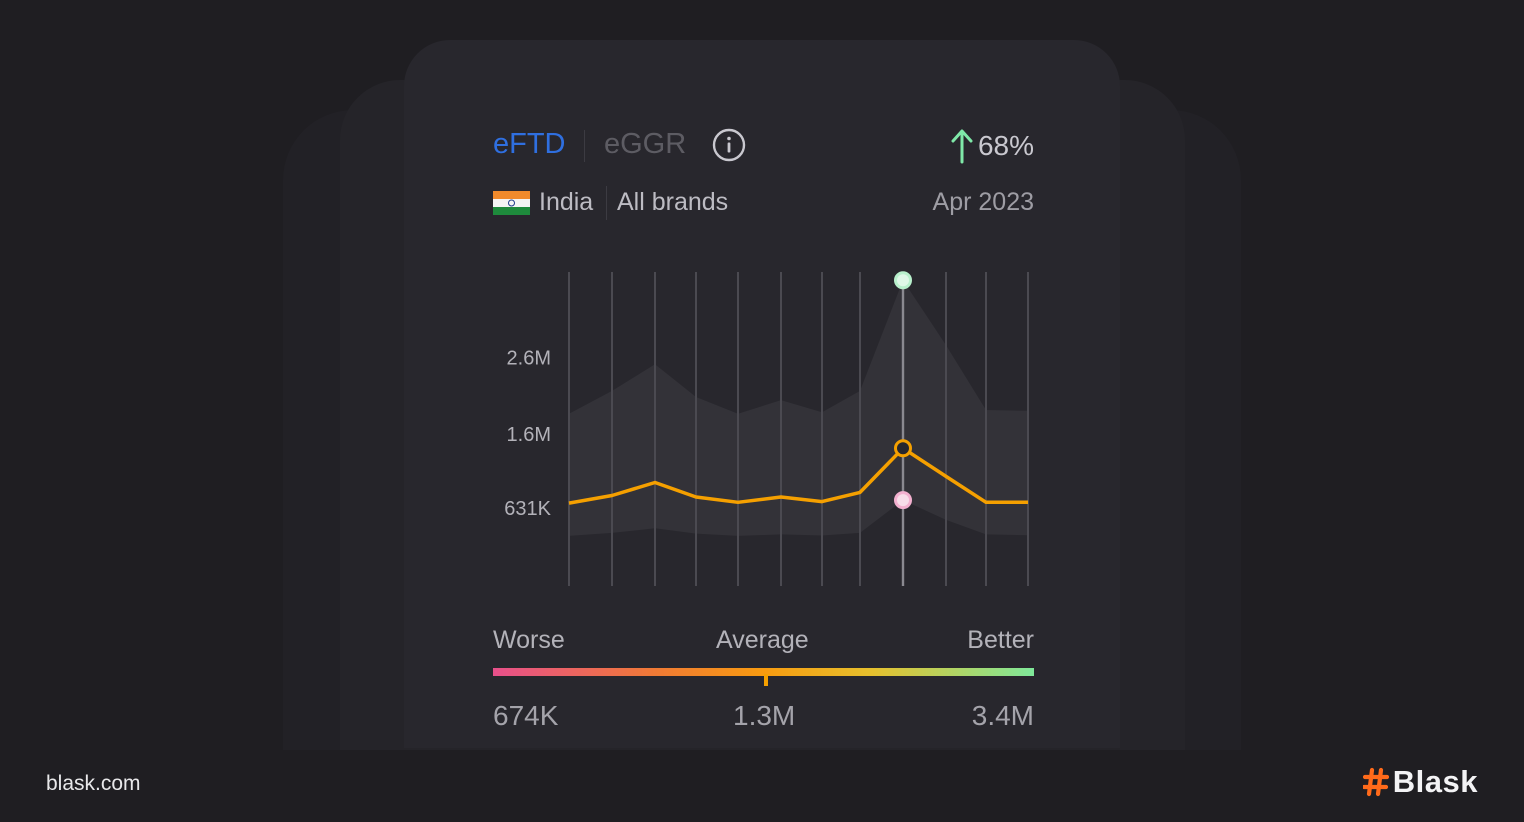 The width and height of the screenshot is (1524, 822). Describe the element at coordinates (983, 202) in the screenshot. I see `period-label: Apr 2023` at that location.